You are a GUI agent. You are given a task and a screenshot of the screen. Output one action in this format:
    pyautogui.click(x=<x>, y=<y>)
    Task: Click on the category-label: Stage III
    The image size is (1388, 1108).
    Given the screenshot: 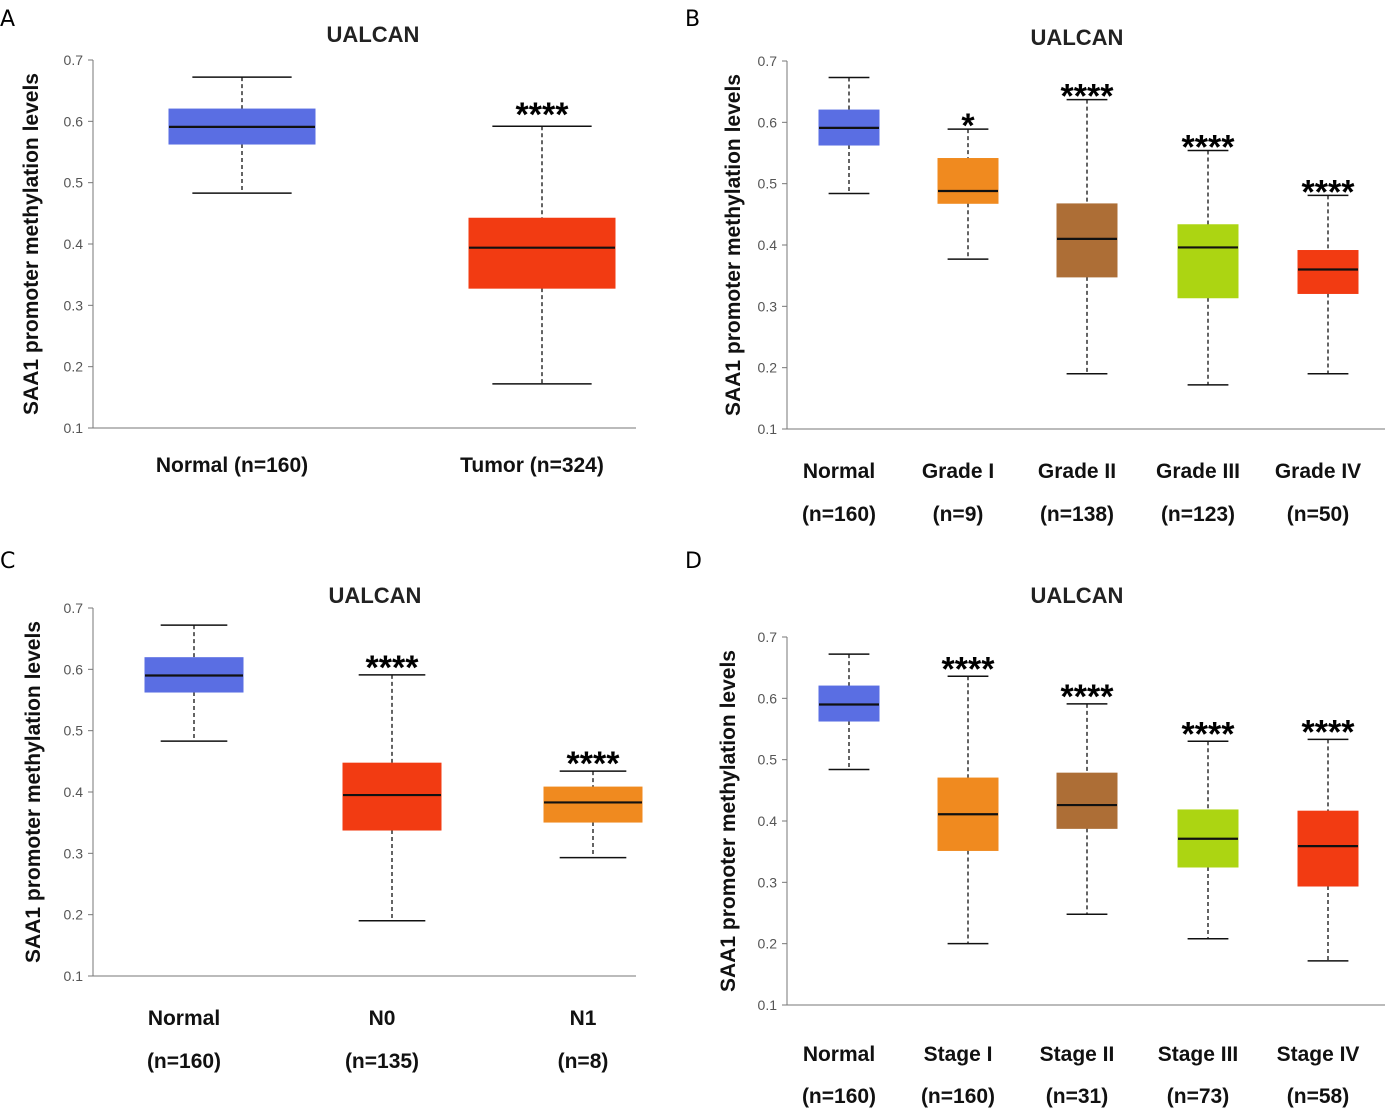 What is the action you would take?
    pyautogui.click(x=1198, y=1054)
    